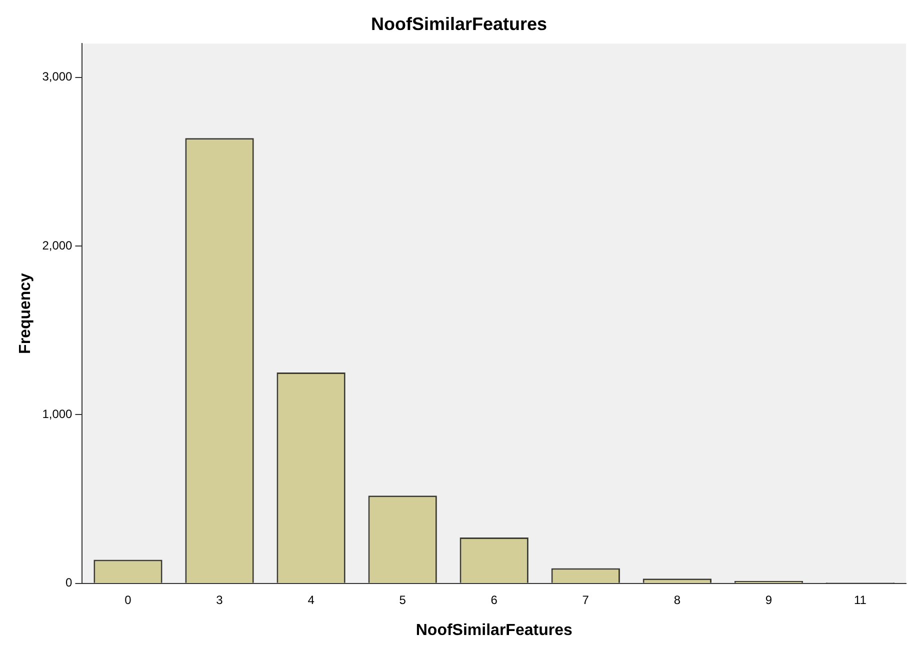  What do you see at coordinates (57, 77) in the screenshot?
I see `y-tick-label: 3,000` at bounding box center [57, 77].